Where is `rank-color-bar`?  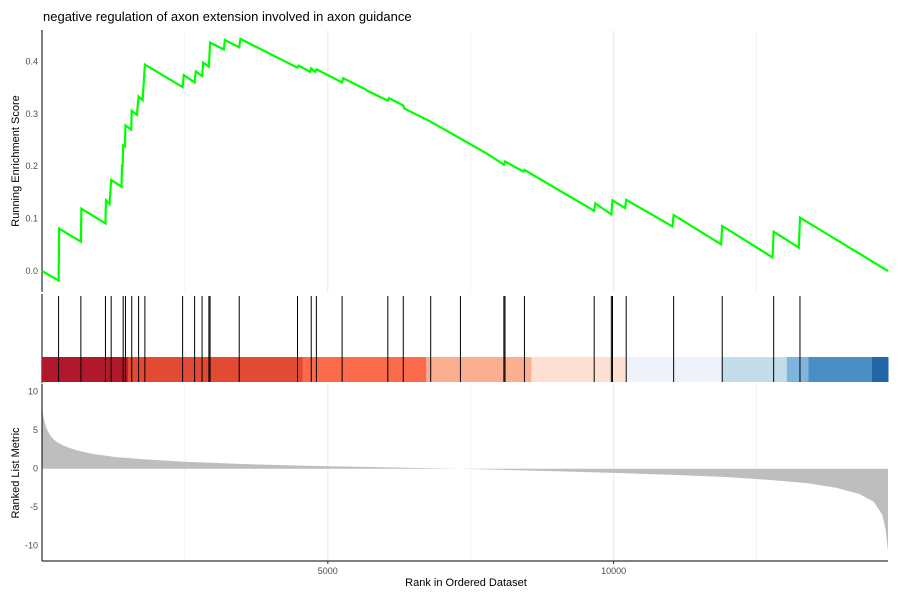
rank-color-bar is located at coordinates (465, 369).